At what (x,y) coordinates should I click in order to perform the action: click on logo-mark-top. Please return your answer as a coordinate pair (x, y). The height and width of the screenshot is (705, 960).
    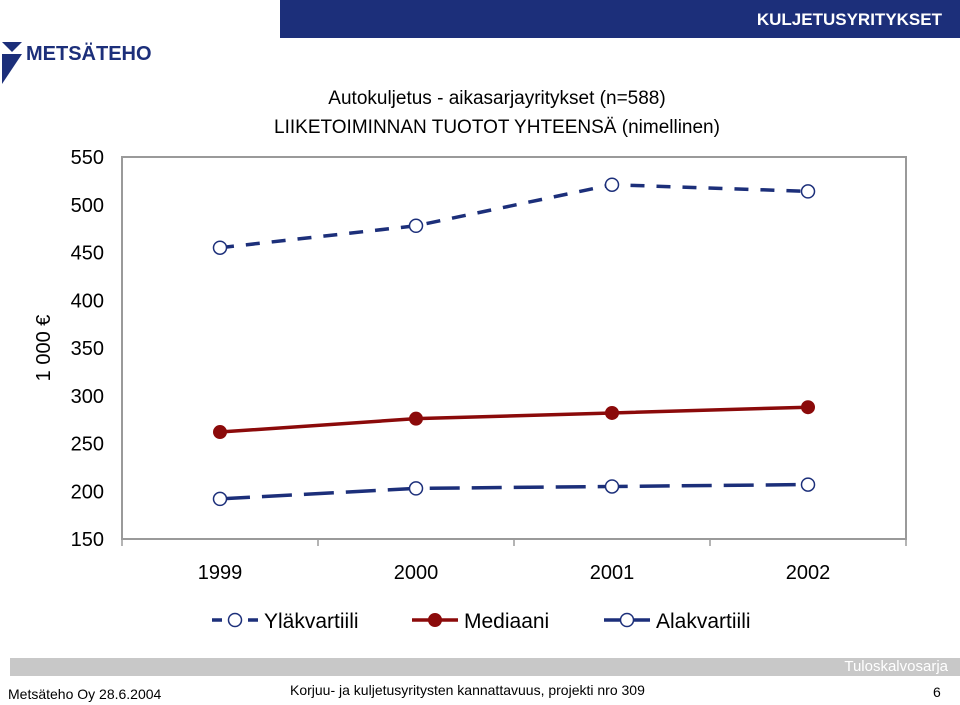
    Looking at the image, I should click on (12, 47).